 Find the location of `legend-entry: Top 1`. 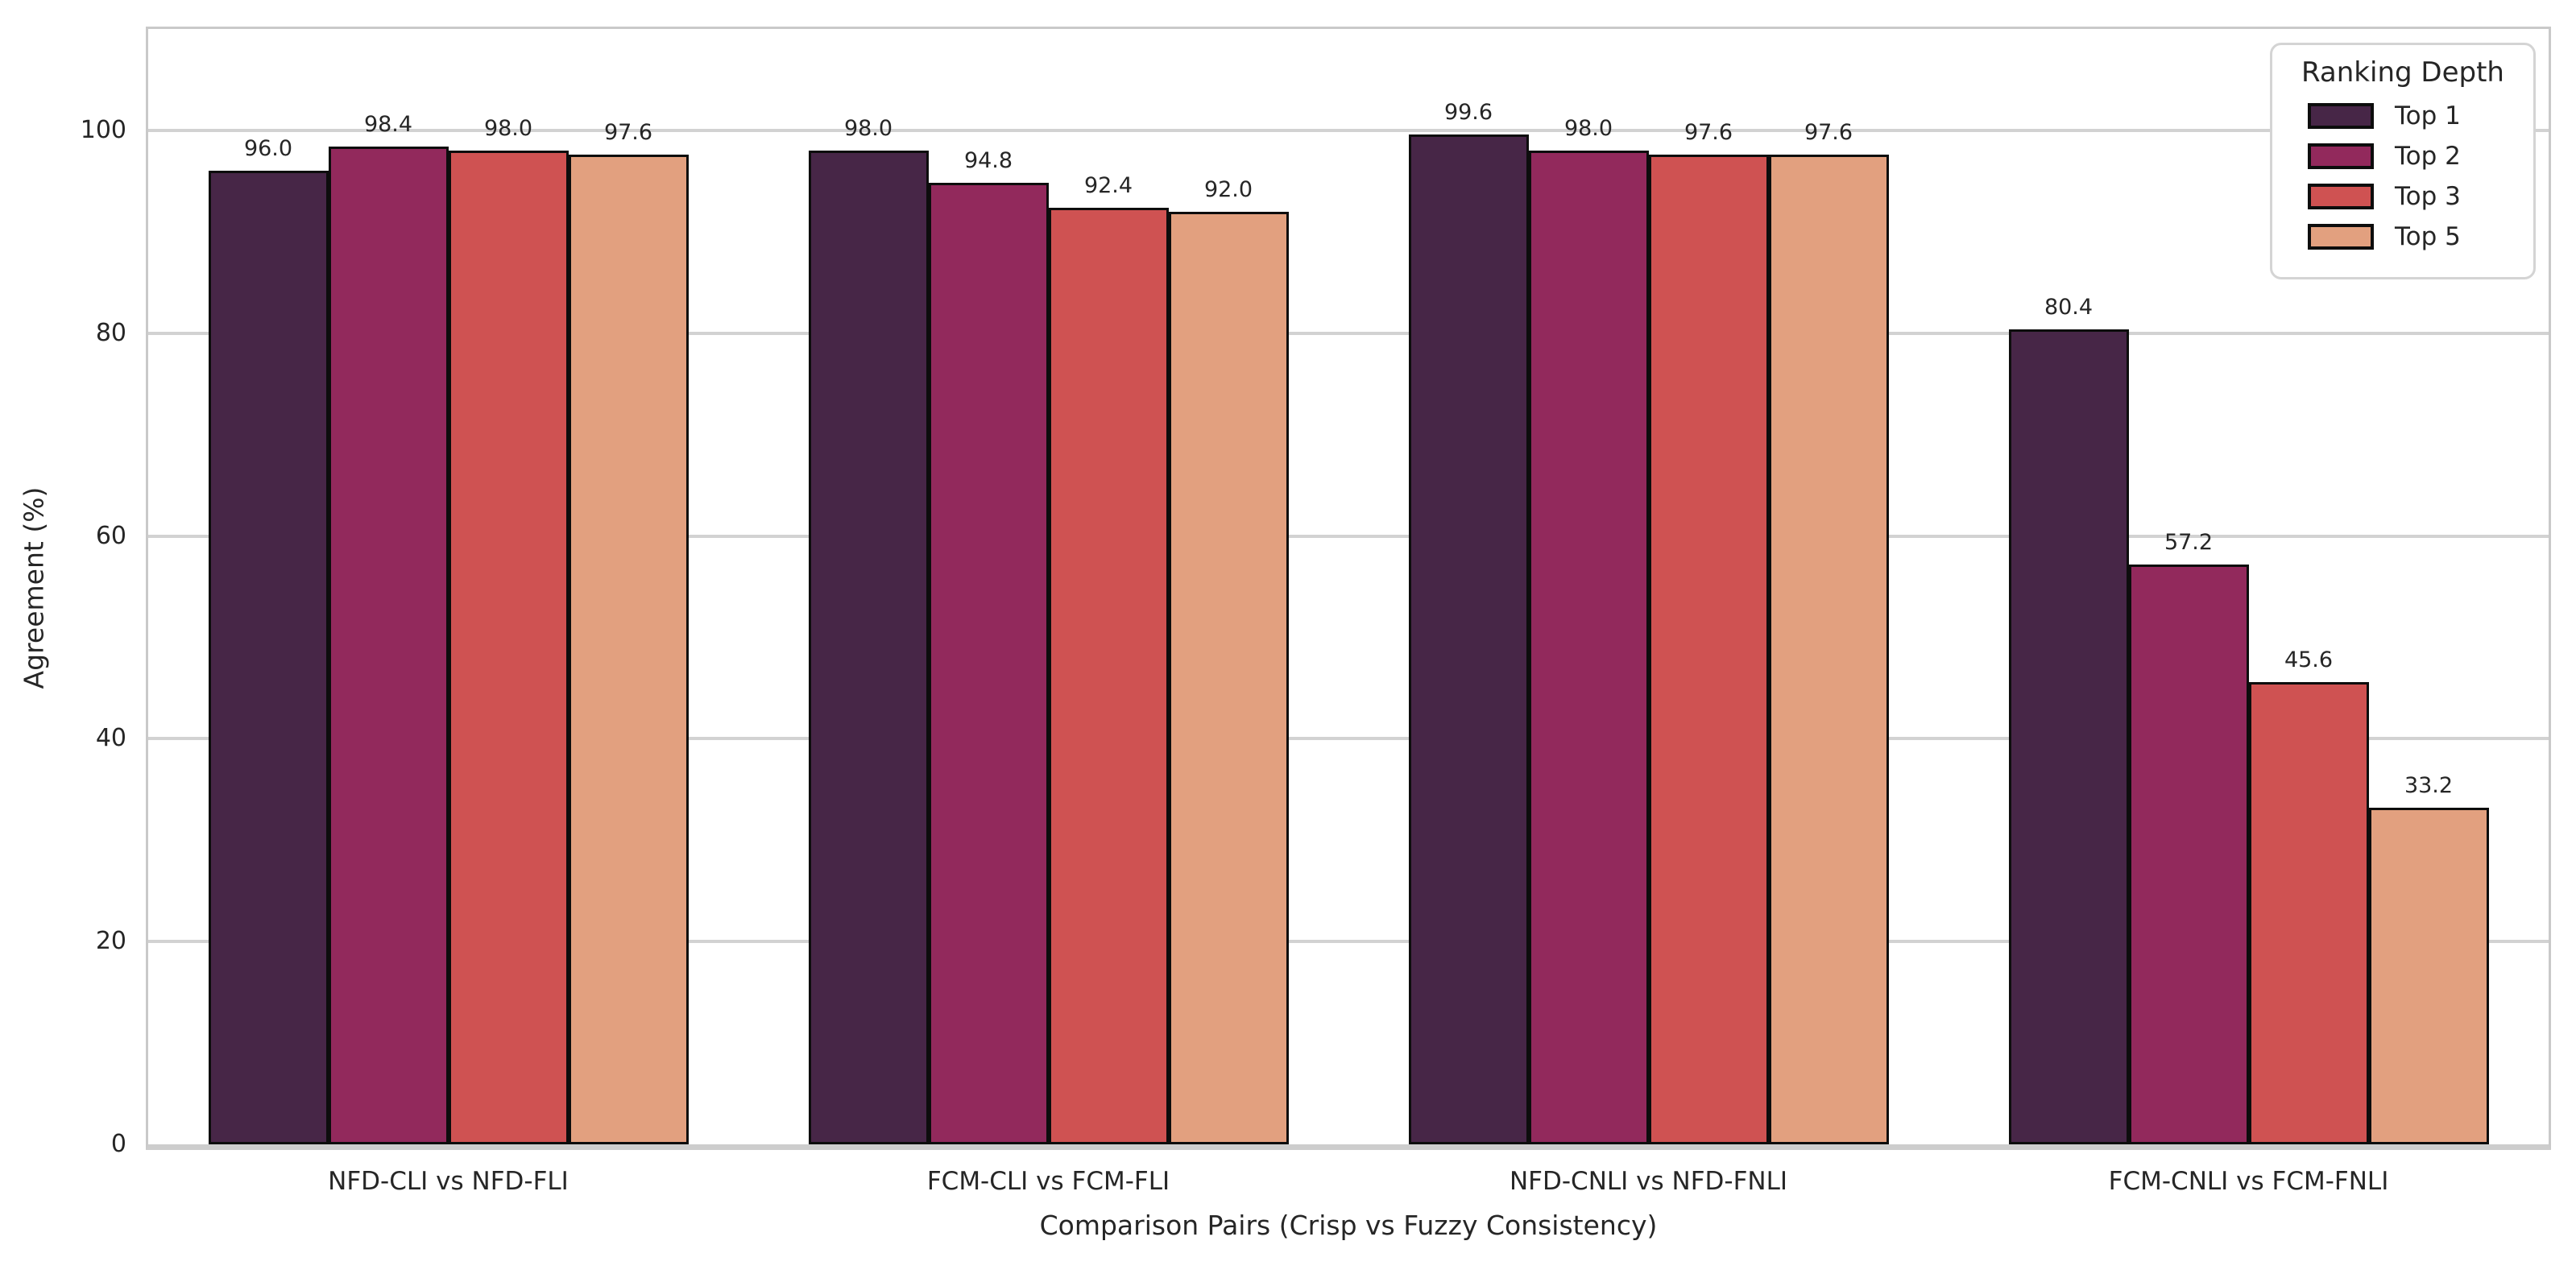

legend-entry: Top 1 is located at coordinates (2413, 116).